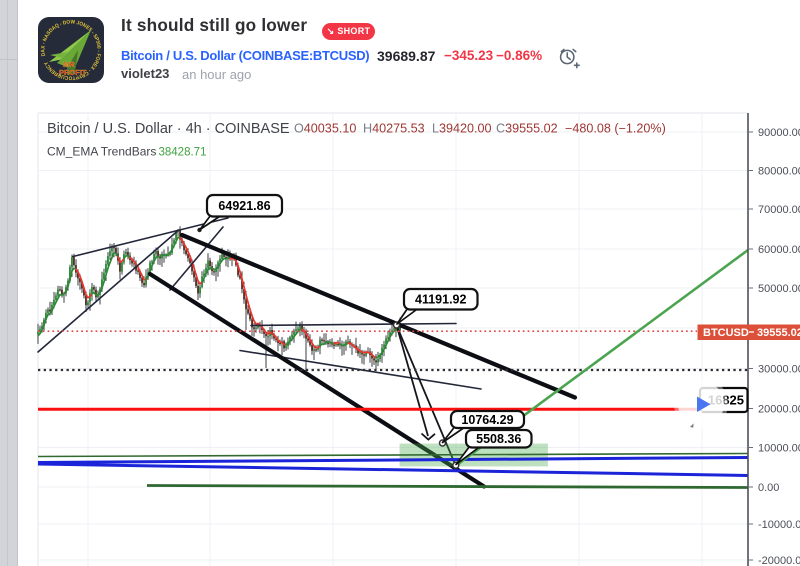  Describe the element at coordinates (615, 129) in the screenshot. I see `svg-text: −480.08 (−1.20%)` at that location.